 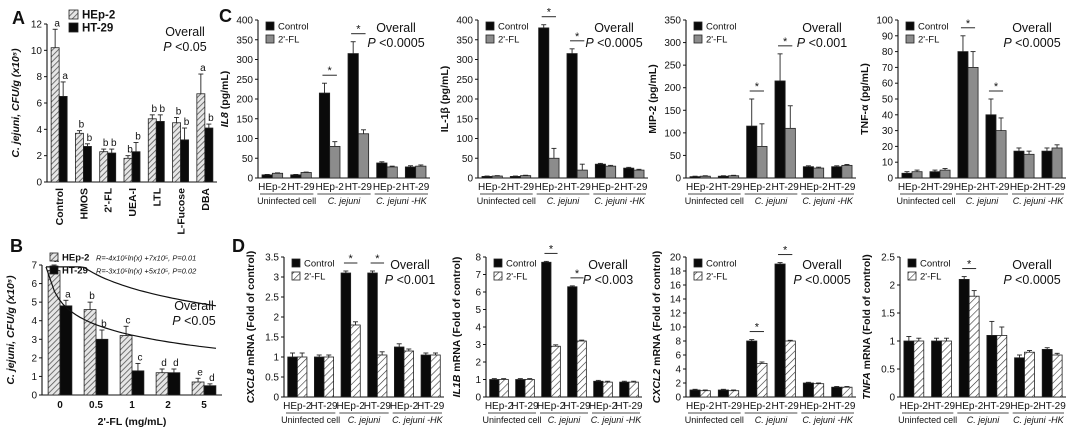 What do you see at coordinates (676, 272) in the screenshot?
I see `y-tick-label: 18` at bounding box center [676, 272].